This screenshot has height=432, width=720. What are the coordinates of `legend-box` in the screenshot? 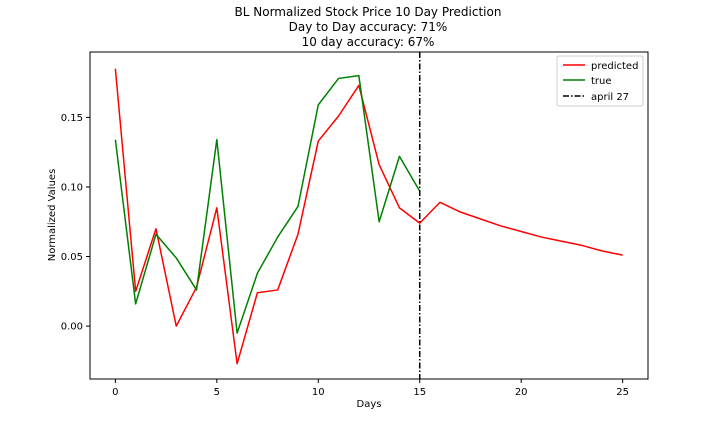 It's located at (600, 81).